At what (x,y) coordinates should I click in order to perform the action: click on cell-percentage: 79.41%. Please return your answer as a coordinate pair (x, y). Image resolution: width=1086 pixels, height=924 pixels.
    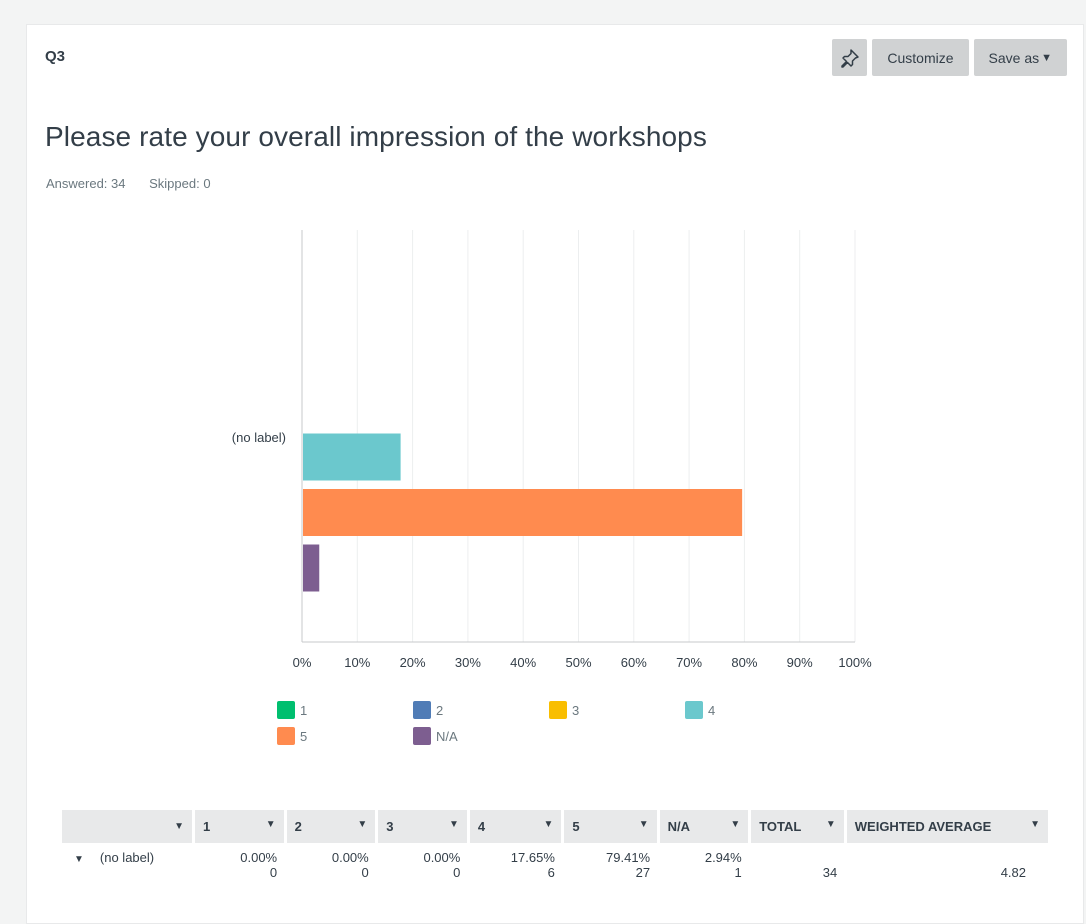
    Looking at the image, I should click on (628, 857).